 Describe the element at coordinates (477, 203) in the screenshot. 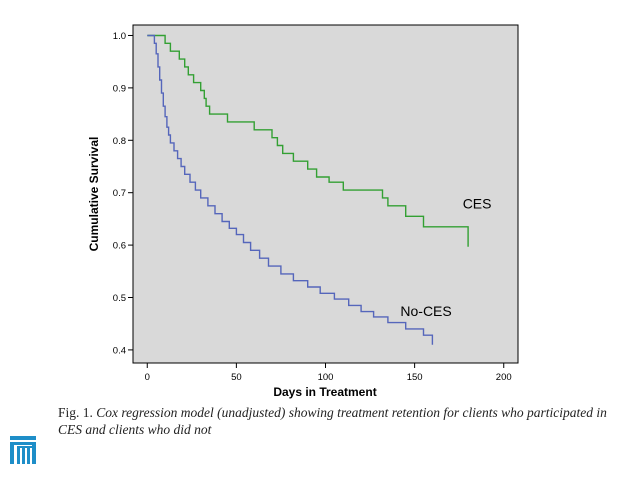

I see `series-label-ces: CES` at that location.